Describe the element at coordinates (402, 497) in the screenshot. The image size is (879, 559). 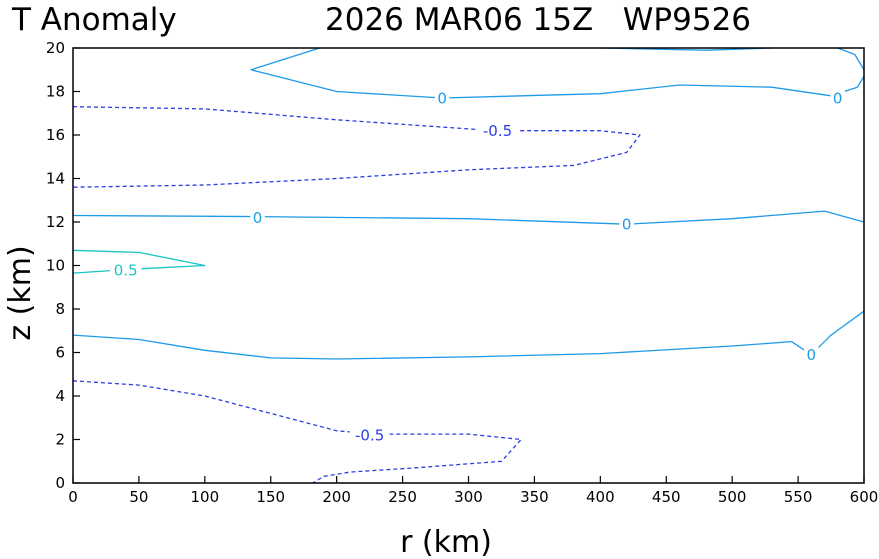
I see `x-tick-label: 250` at that location.